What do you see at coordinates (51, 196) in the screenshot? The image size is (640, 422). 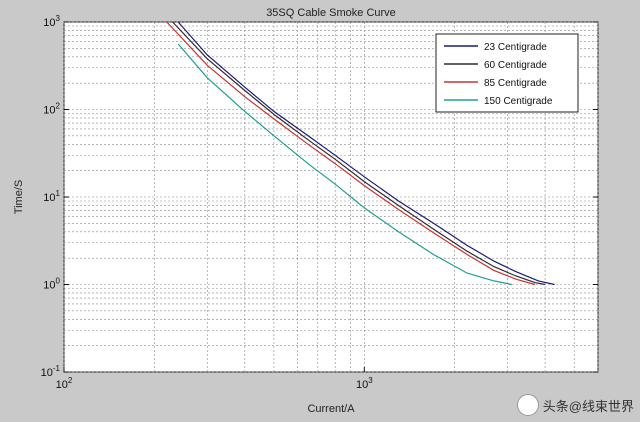 I see `y-tick-label: 10¹` at bounding box center [51, 196].